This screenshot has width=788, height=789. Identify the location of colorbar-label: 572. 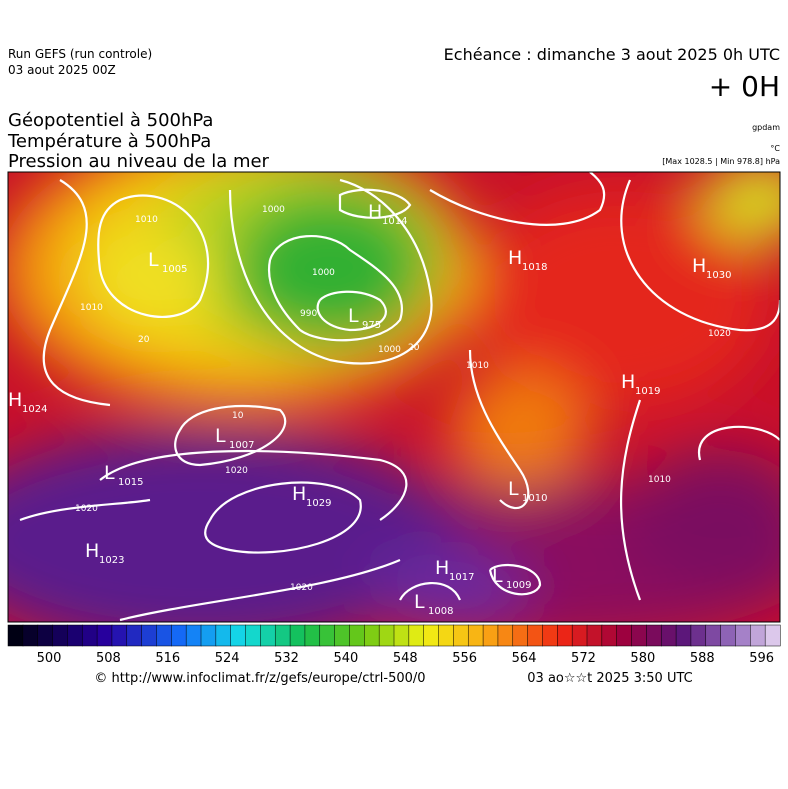
(583, 658).